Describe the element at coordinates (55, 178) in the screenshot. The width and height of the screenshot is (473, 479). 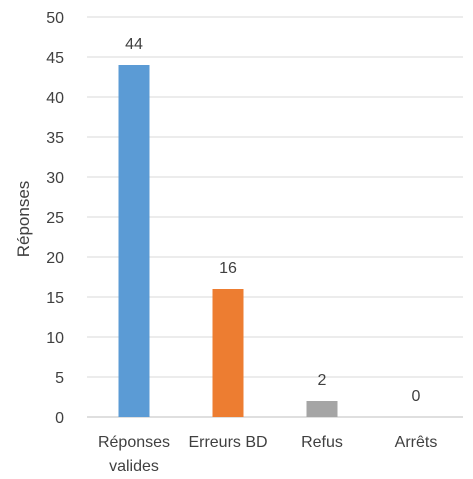
I see `y-tick-label: 30` at that location.